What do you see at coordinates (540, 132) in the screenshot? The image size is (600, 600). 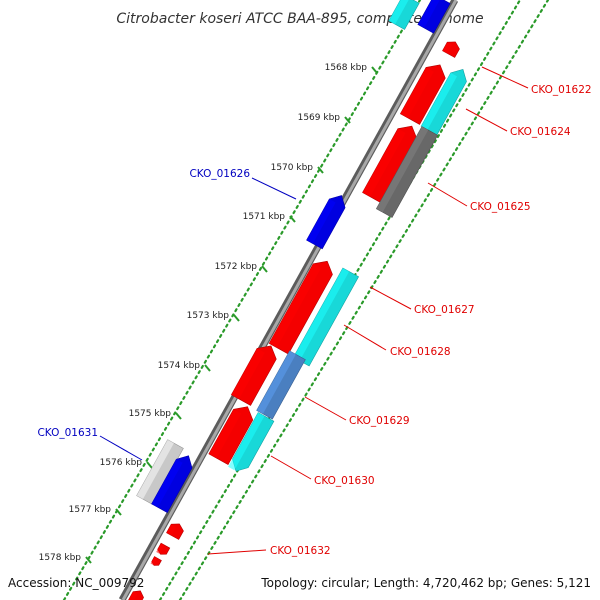 I see `gene-label-cko-01624: CKO_01624` at bounding box center [540, 132].